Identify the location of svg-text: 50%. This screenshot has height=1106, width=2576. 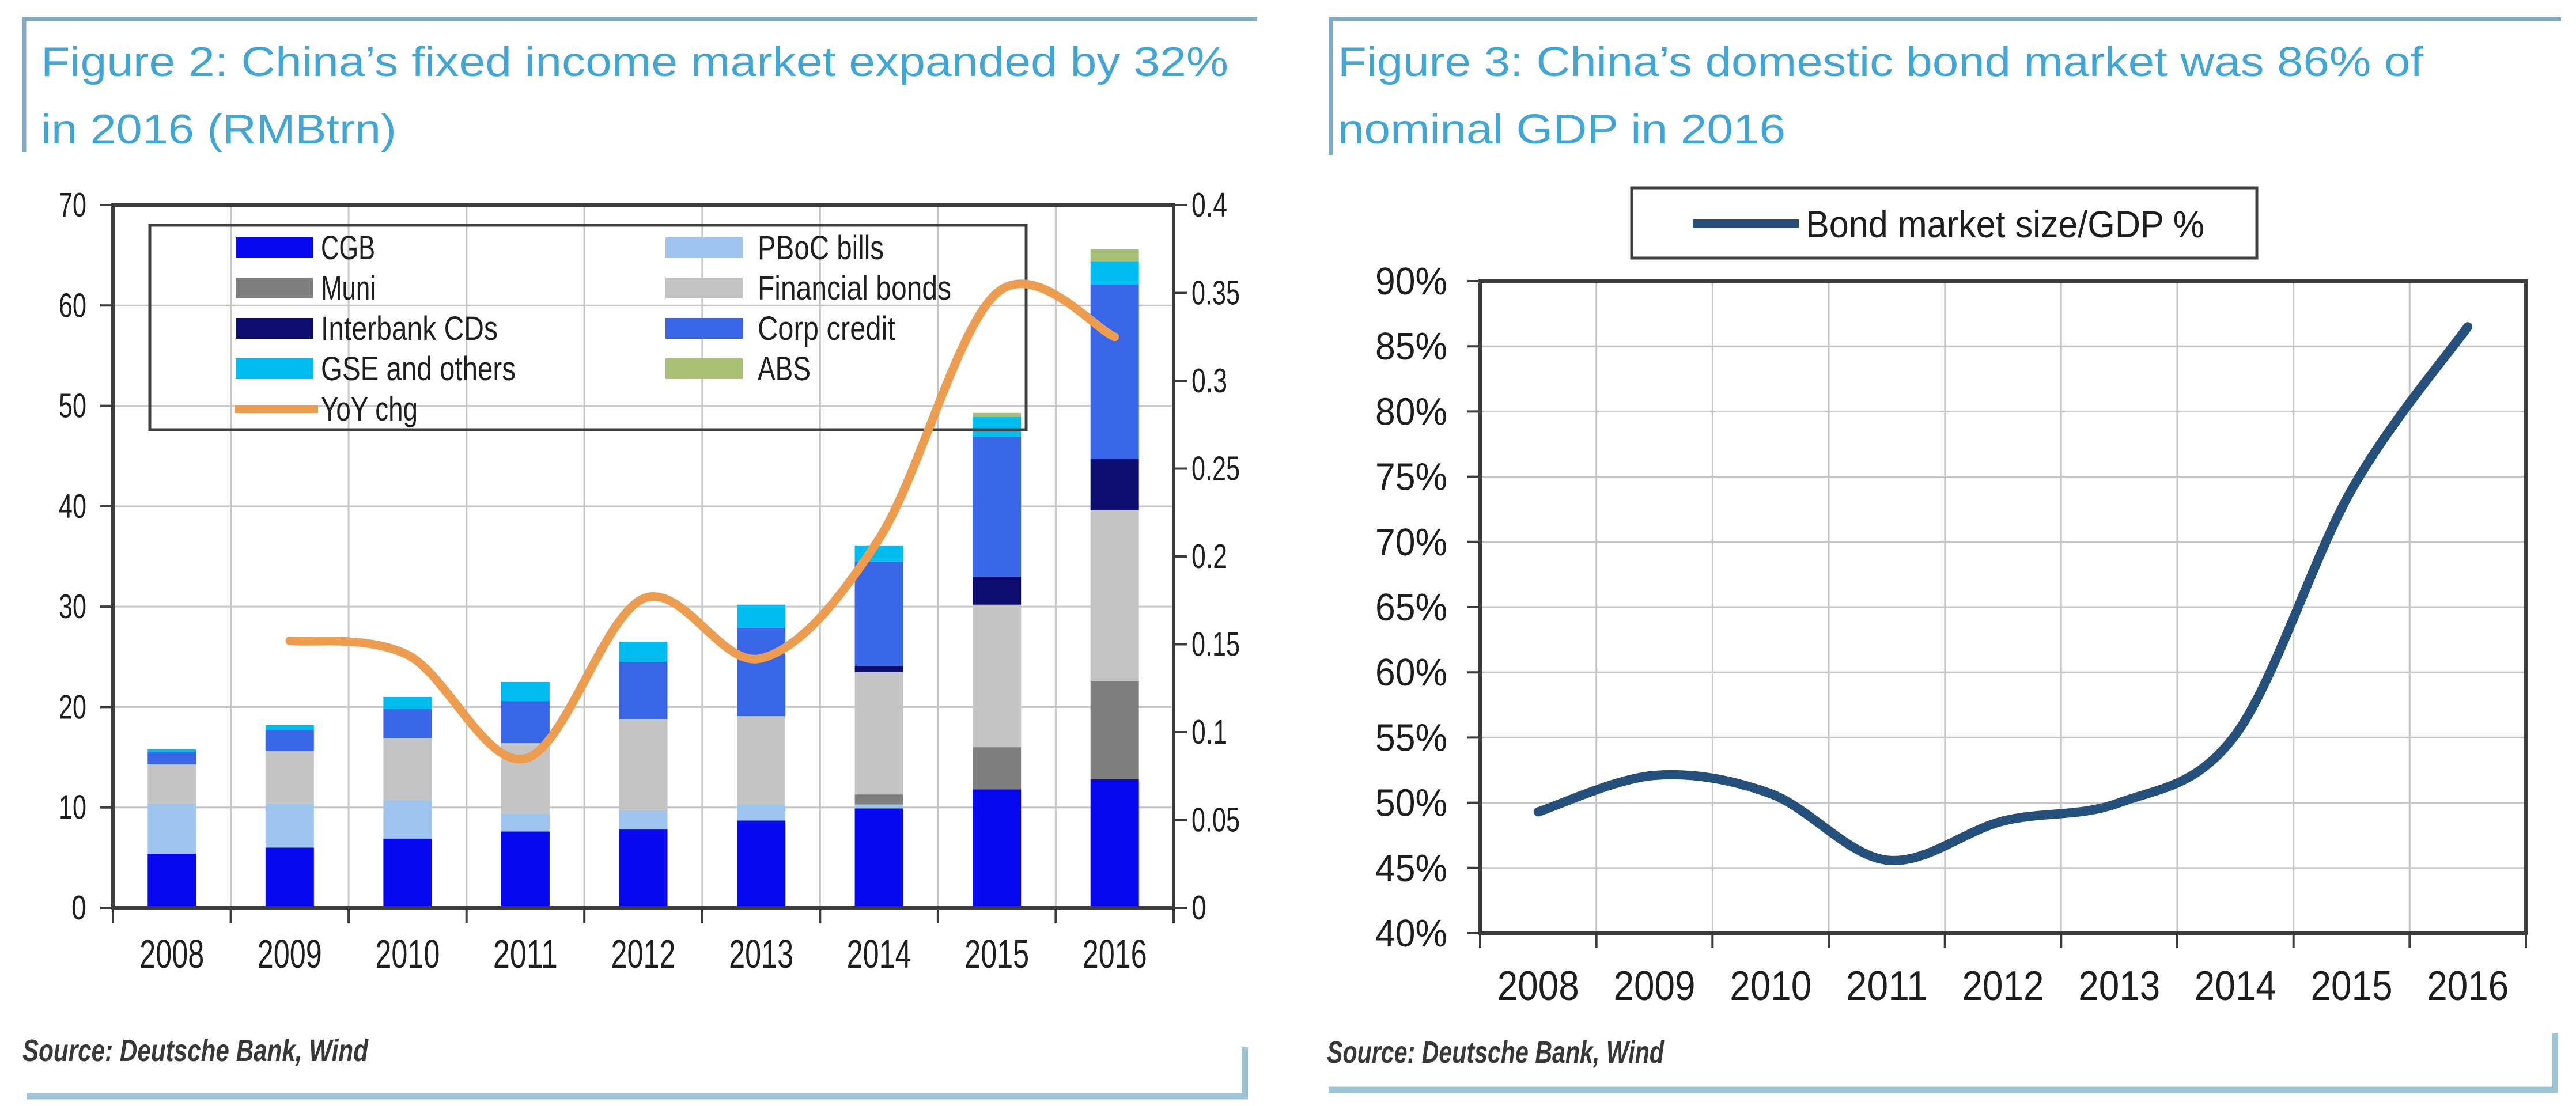
(1411, 803).